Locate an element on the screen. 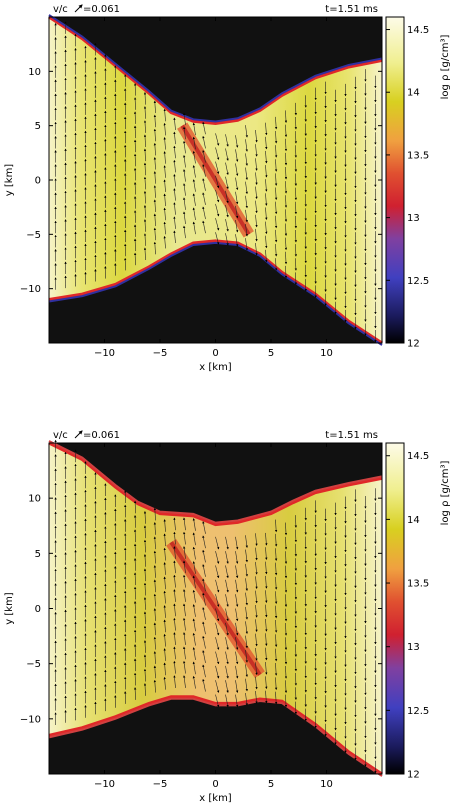  y-tick-label: 5 is located at coordinates (38, 126).